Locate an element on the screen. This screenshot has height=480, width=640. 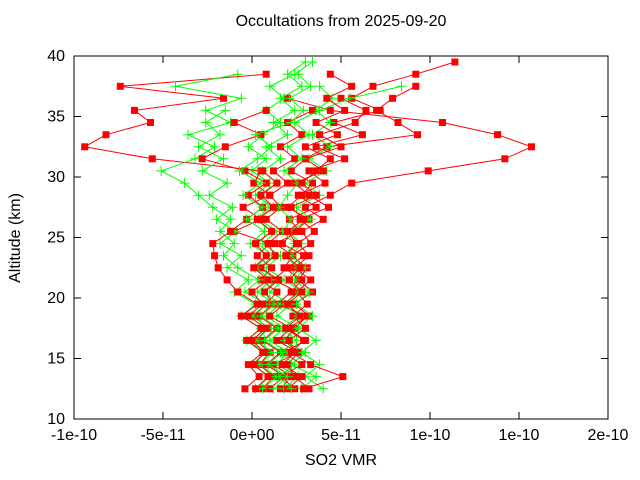
x-tick-label: 1e-10 is located at coordinates (519, 435).